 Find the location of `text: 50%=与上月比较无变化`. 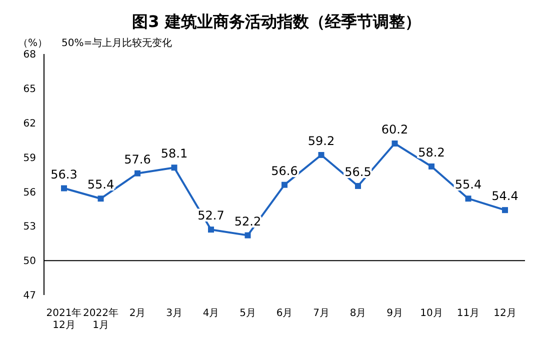

text: 50%=与上月比较无变化 is located at coordinates (117, 43).